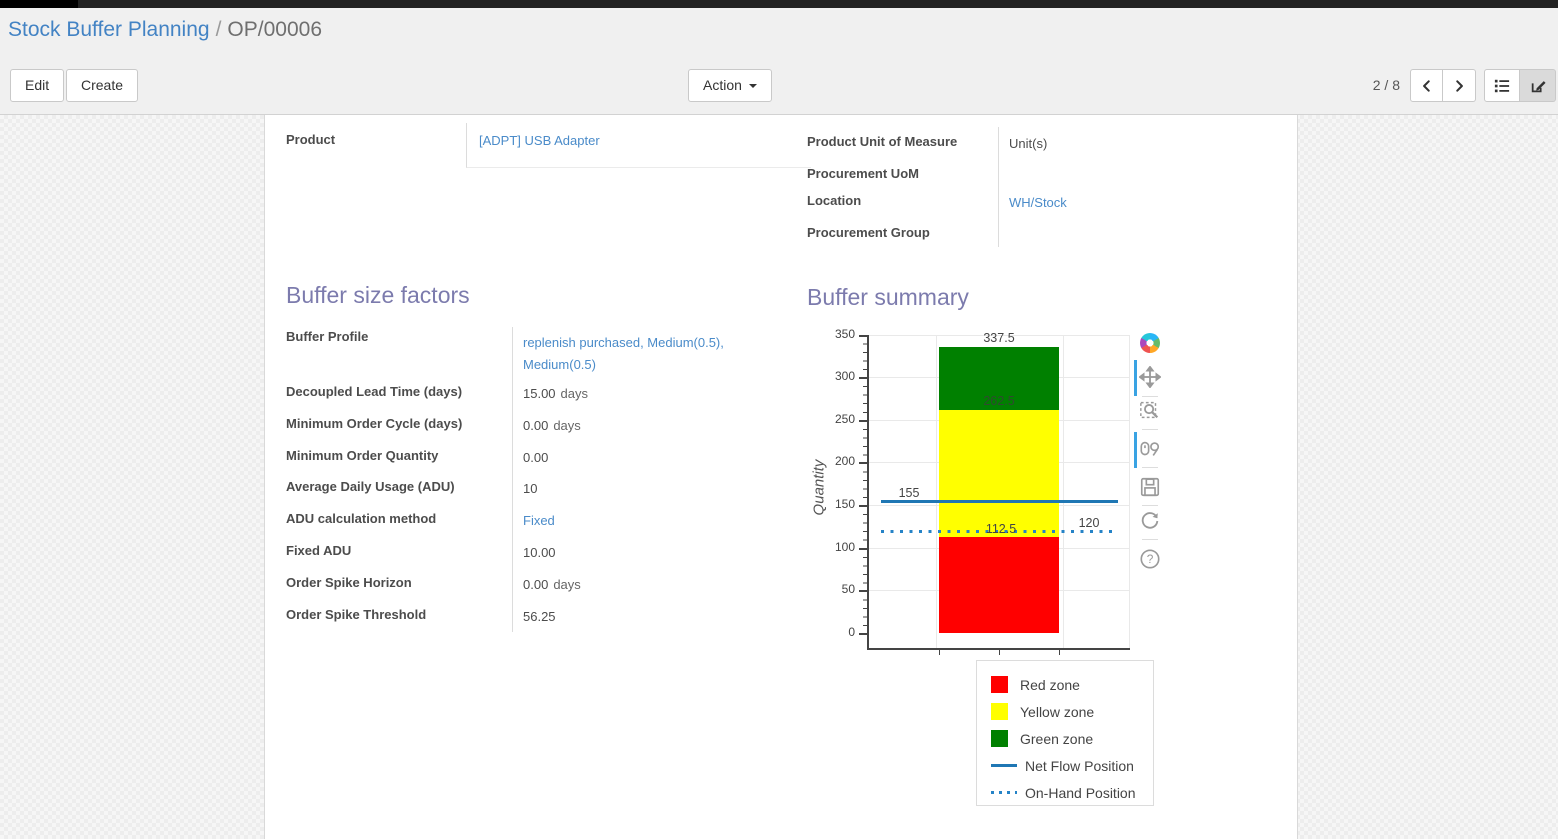 The width and height of the screenshot is (1558, 839). I want to click on list-view-button, so click(1502, 85).